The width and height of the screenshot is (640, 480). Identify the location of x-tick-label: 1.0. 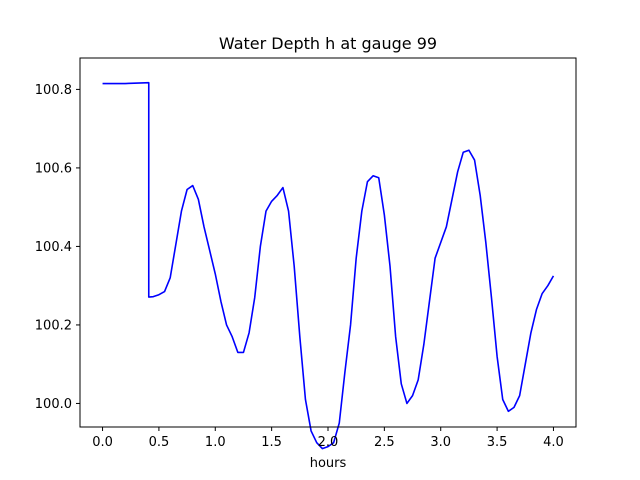
(215, 442).